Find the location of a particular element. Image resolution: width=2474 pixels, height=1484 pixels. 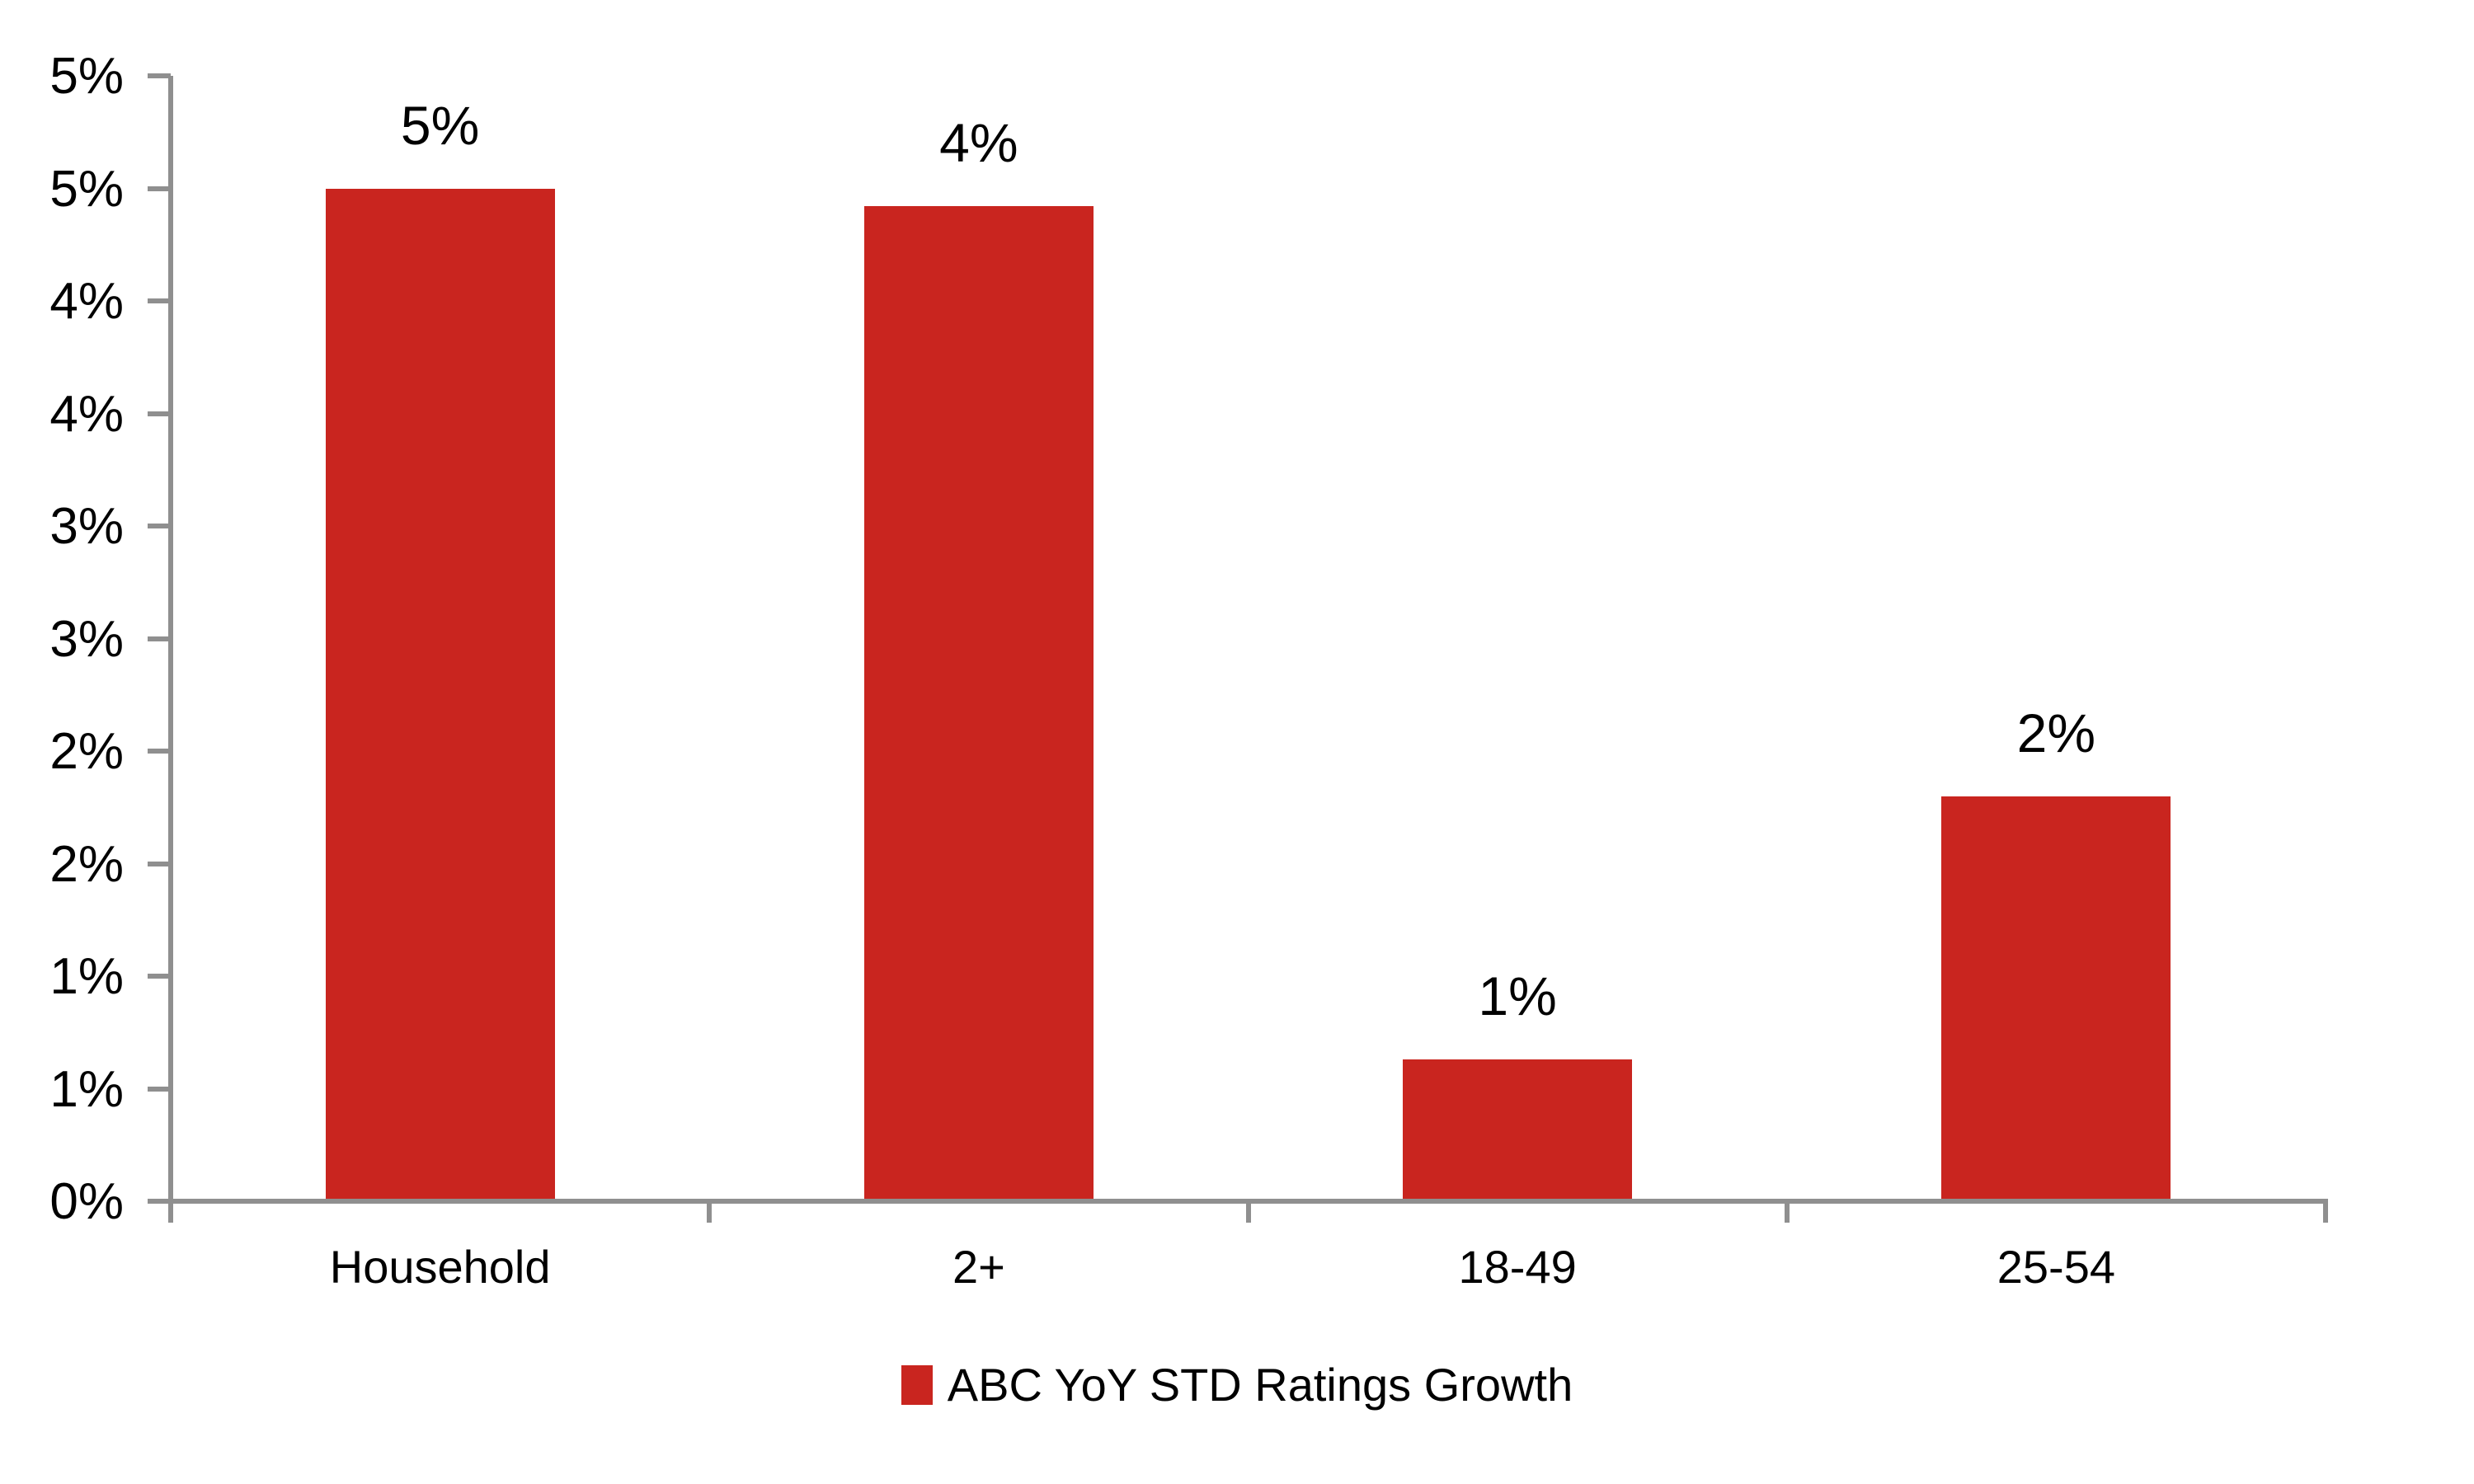

x-category-label-25-54: 25-54 is located at coordinates (2056, 1267).